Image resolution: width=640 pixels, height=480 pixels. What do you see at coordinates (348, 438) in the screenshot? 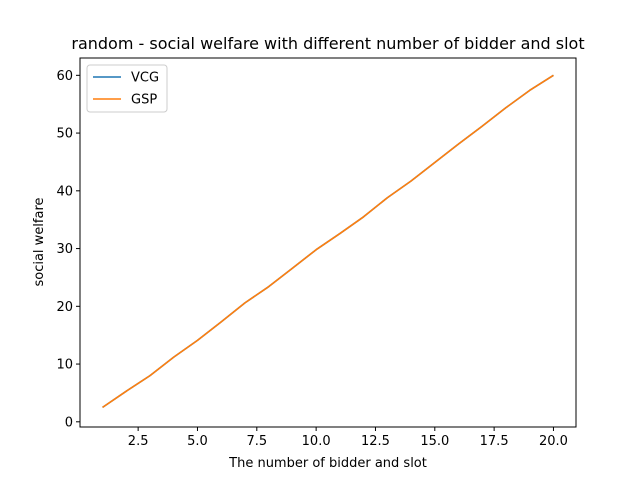
I see `x-axis-ticks: 2.5 5.0 7.5 10.0 12.5 15.0 17.5 20.0` at bounding box center [348, 438].